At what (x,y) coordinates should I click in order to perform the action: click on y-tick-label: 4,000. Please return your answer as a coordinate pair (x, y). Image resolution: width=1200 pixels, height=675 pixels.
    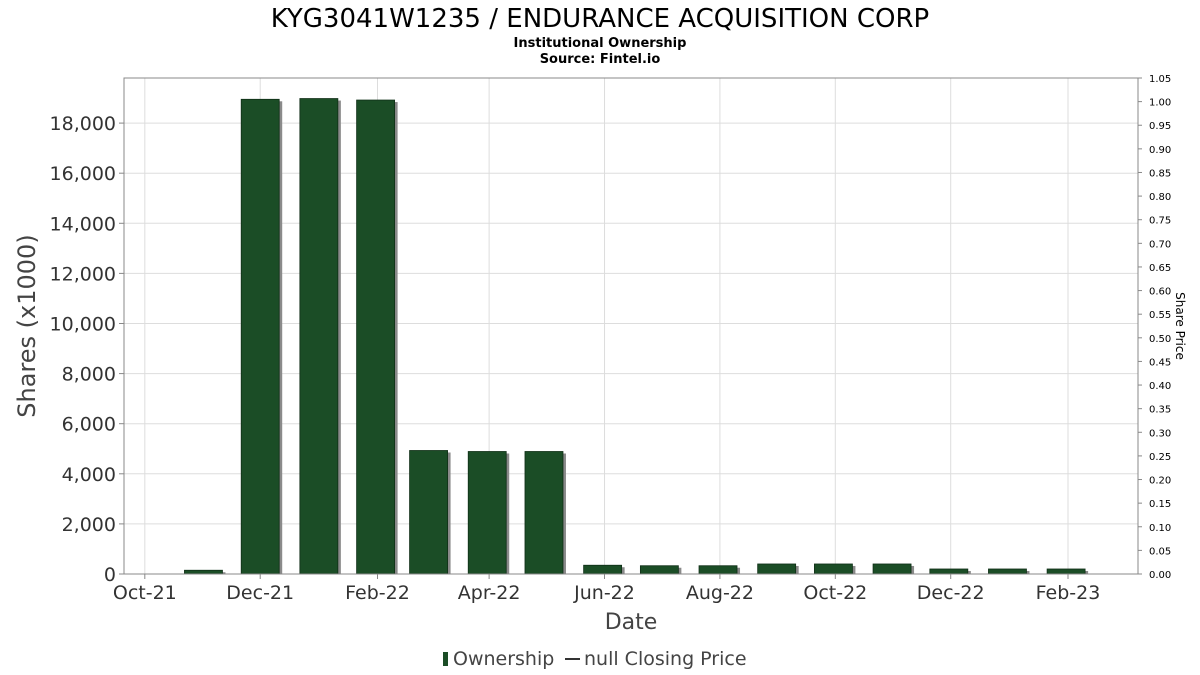
    Looking at the image, I should click on (89, 475).